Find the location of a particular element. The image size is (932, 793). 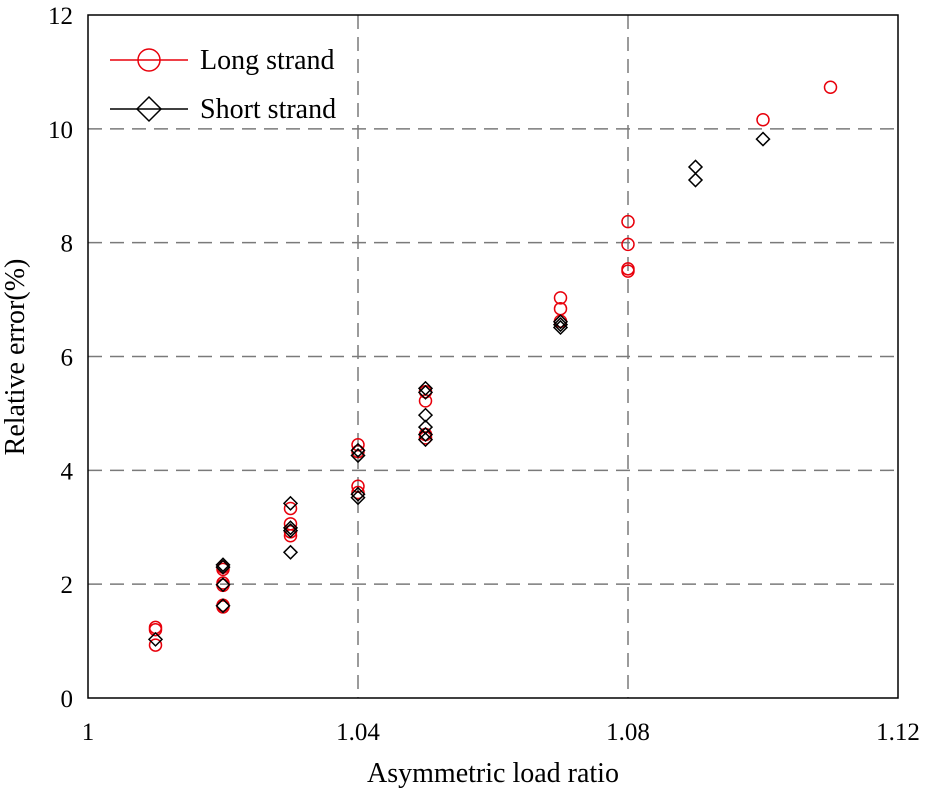

y-tick-label: 4 is located at coordinates (67, 471).